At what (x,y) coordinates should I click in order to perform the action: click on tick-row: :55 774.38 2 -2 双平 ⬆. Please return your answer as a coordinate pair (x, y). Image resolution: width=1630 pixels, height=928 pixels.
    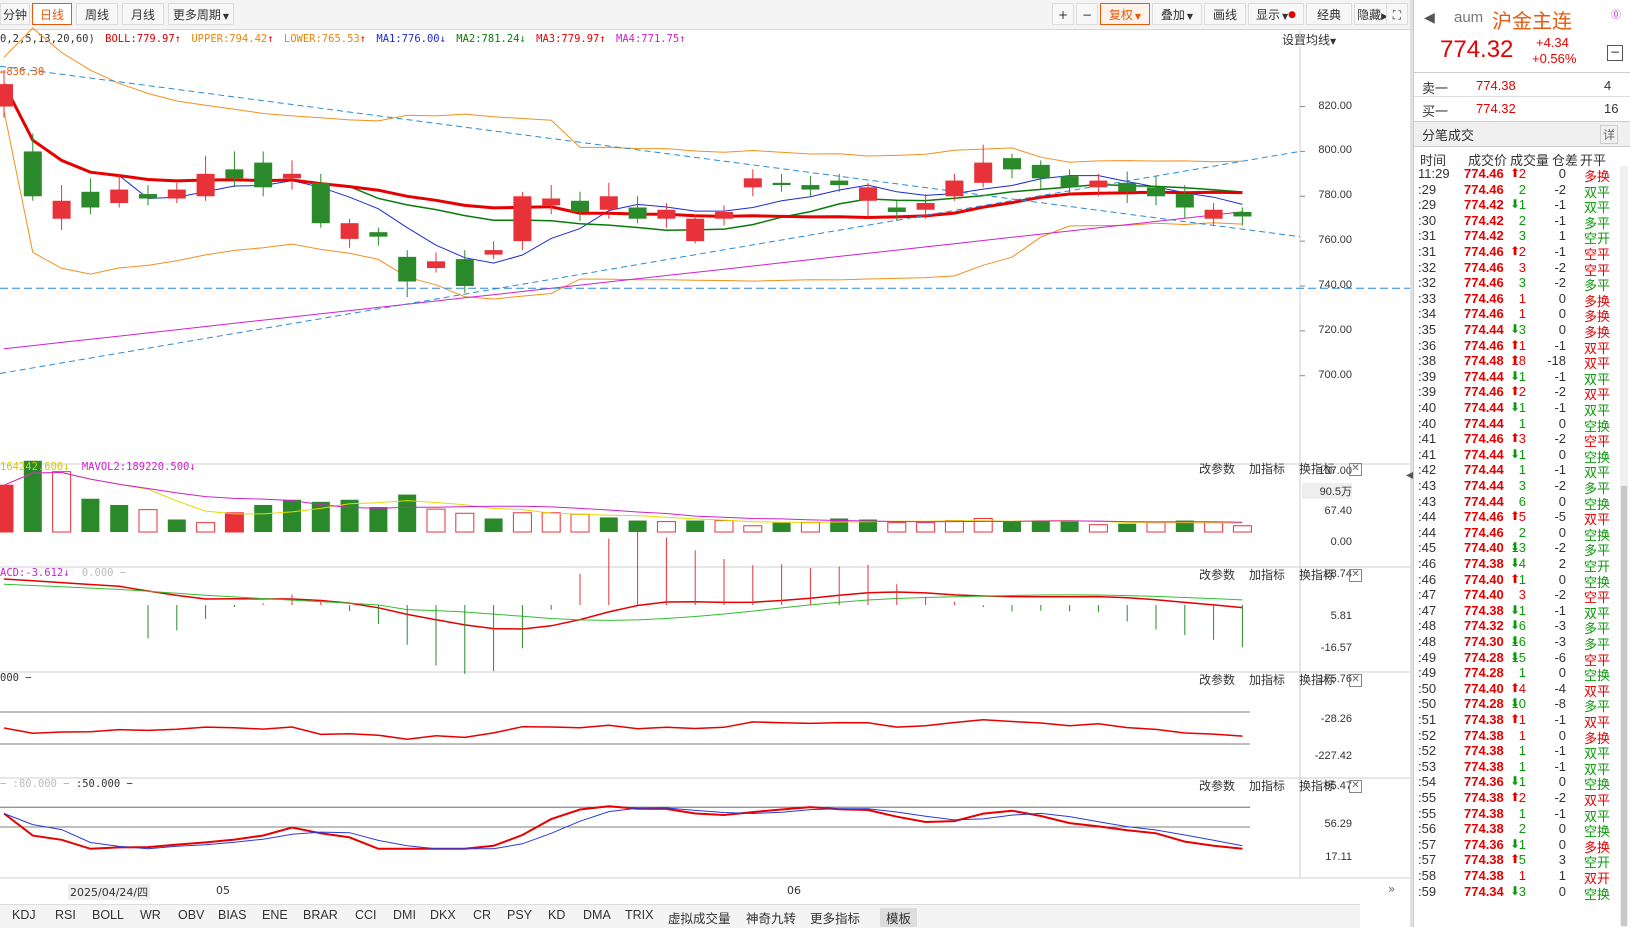
    Looking at the image, I should click on (1514, 799).